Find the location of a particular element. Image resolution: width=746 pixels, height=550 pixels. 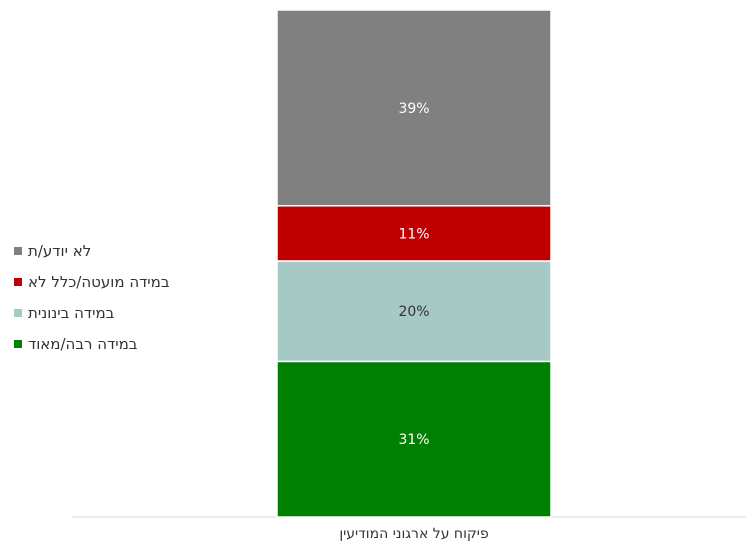

bar-segment-medium-extent is located at coordinates (414, 311).